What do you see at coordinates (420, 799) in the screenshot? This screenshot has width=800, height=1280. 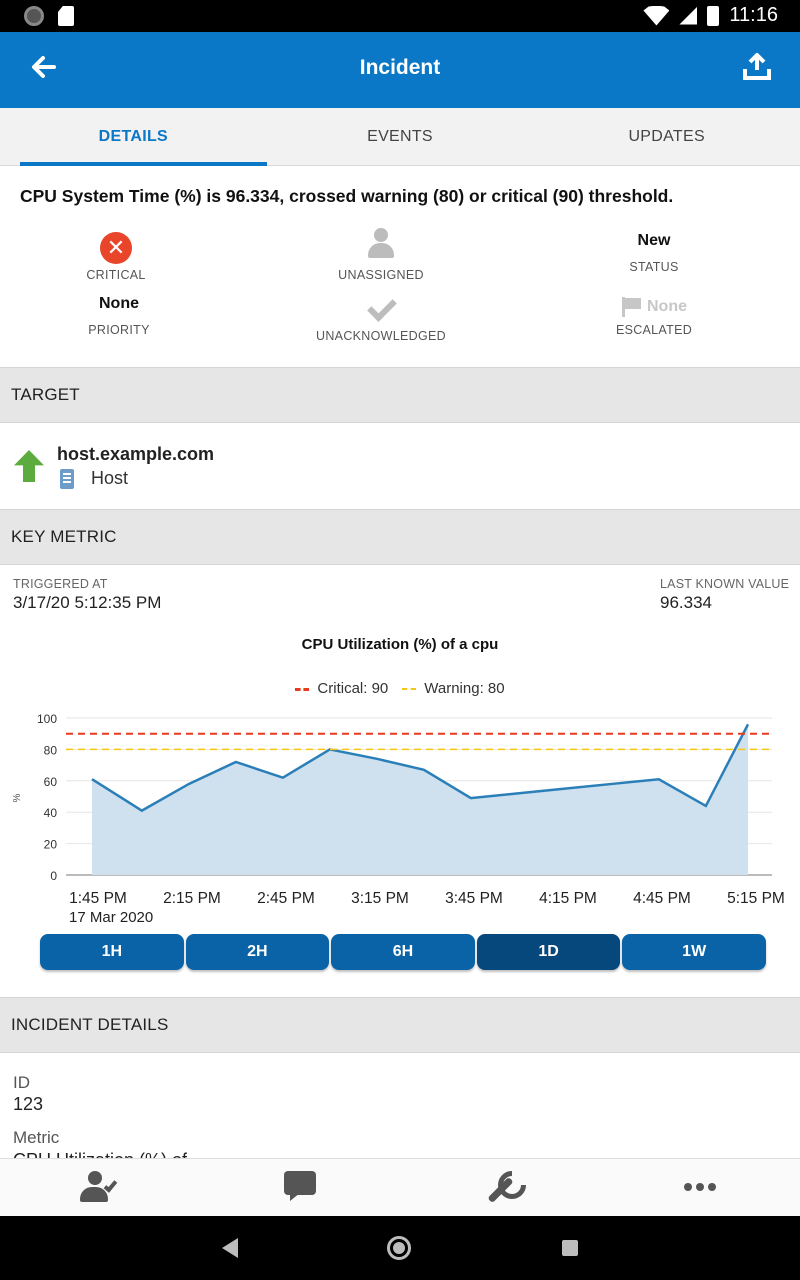 I see `series-area` at bounding box center [420, 799].